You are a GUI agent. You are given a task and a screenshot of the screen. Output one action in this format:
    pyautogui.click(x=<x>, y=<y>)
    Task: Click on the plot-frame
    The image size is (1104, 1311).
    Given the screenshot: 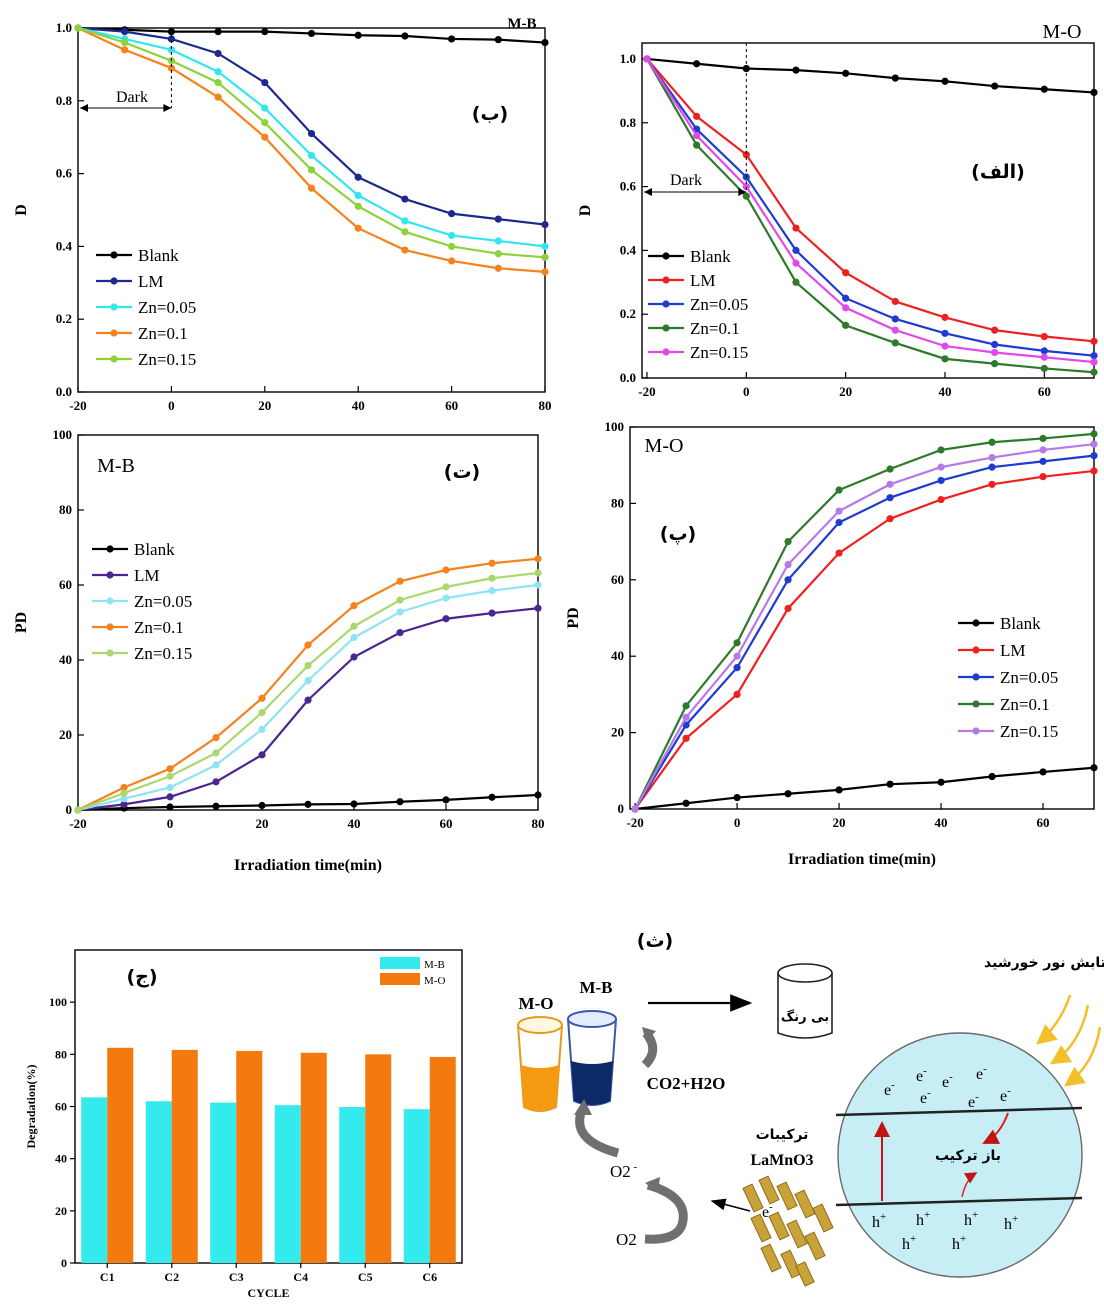 What is the action you would take?
    pyautogui.click(x=308, y=622)
    